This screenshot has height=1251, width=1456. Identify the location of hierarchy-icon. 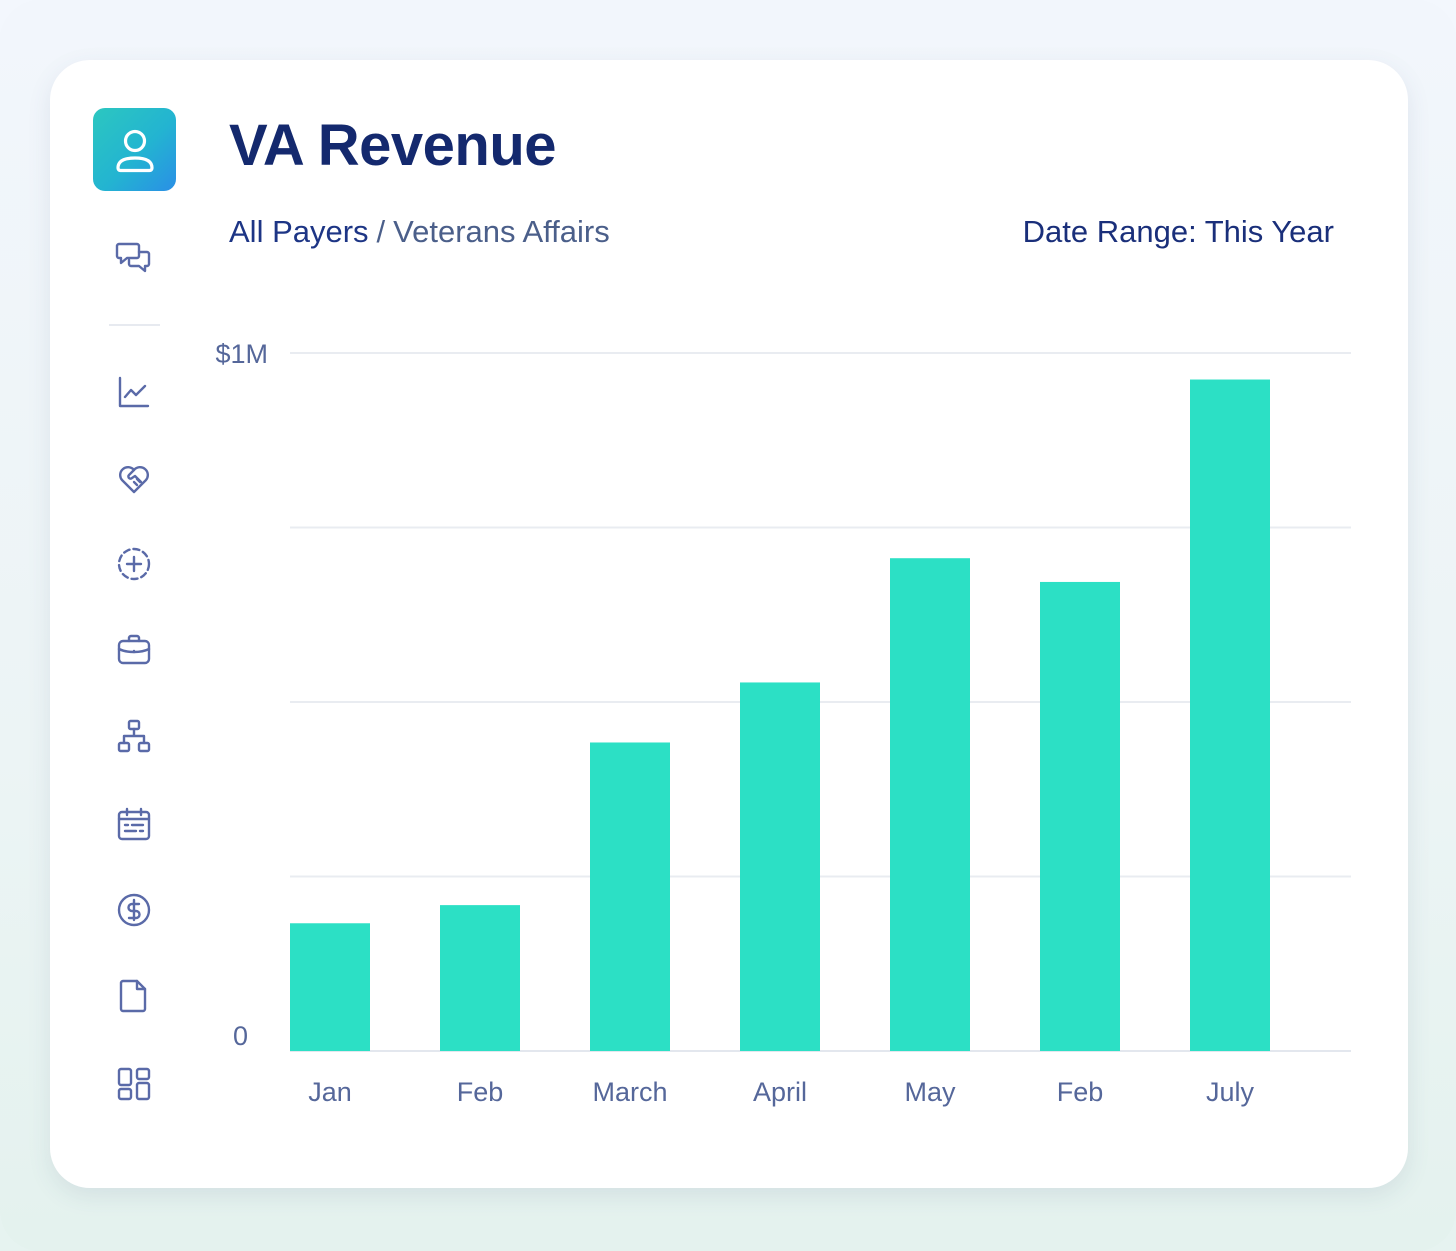
(134, 736).